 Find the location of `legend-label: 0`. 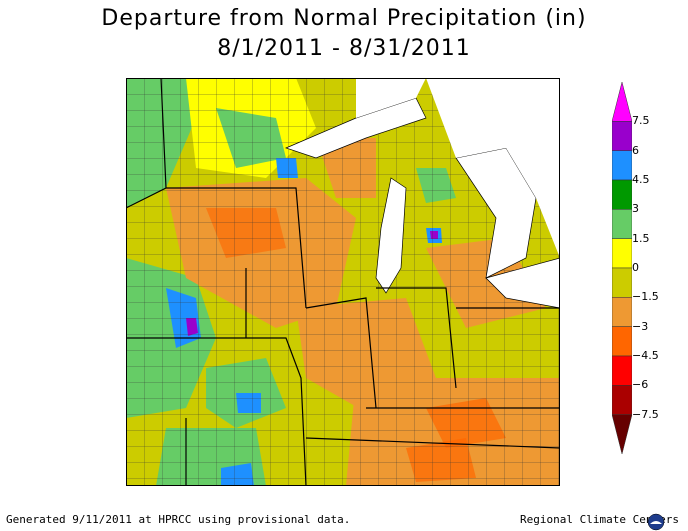

legend-label: 0 is located at coordinates (635, 267).